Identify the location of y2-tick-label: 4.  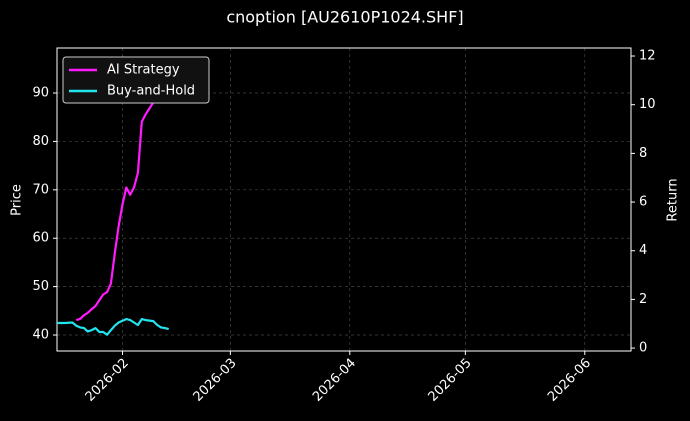
(643, 250).